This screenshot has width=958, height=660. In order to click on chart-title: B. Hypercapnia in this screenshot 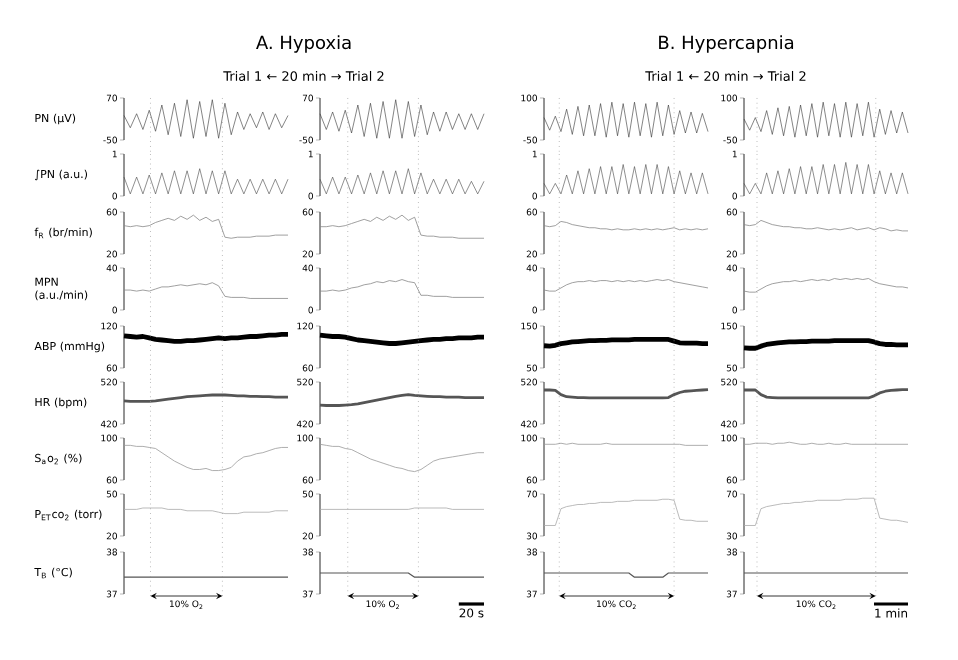, I will do `click(726, 44)`.